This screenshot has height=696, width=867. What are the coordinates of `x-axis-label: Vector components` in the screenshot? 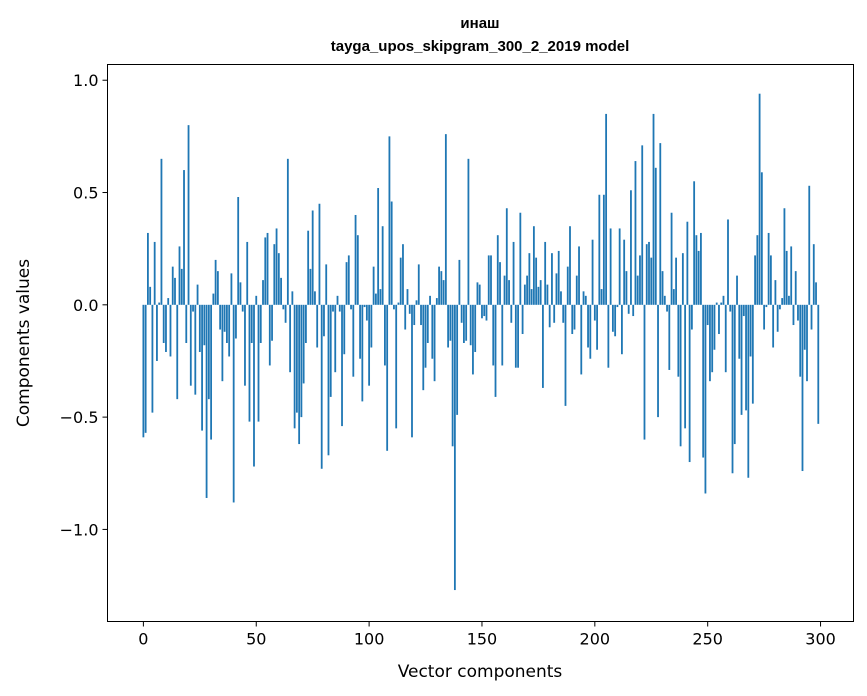 It's located at (480, 672).